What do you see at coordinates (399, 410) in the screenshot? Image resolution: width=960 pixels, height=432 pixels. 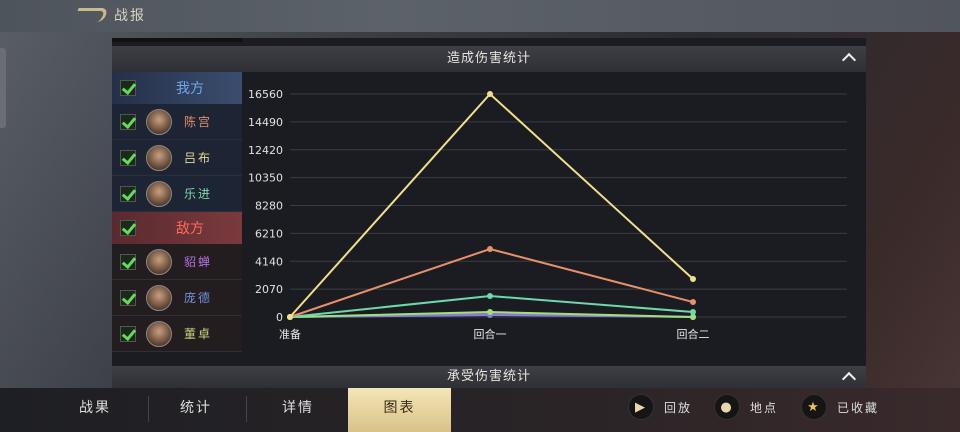 I see `tab-chart: 图表` at bounding box center [399, 410].